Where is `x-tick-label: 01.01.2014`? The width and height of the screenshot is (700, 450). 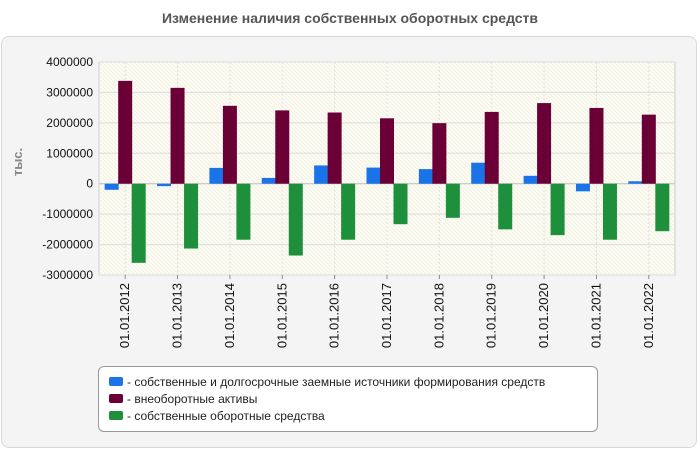
x-tick-label: 01.01.2014 is located at coordinates (229, 315).